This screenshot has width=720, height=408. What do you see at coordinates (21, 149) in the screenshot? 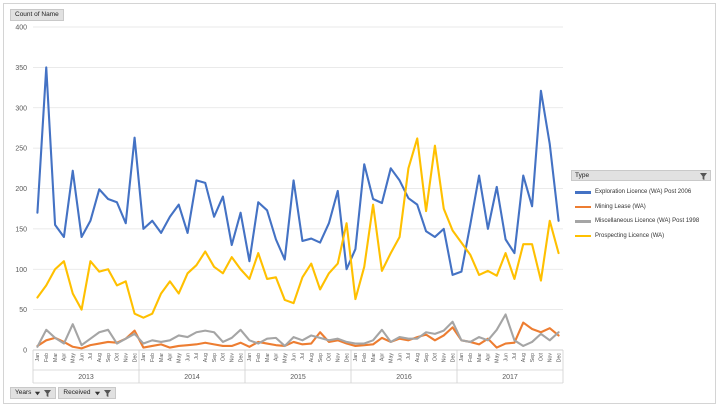
I see `y-tick-label: 250` at bounding box center [21, 149].